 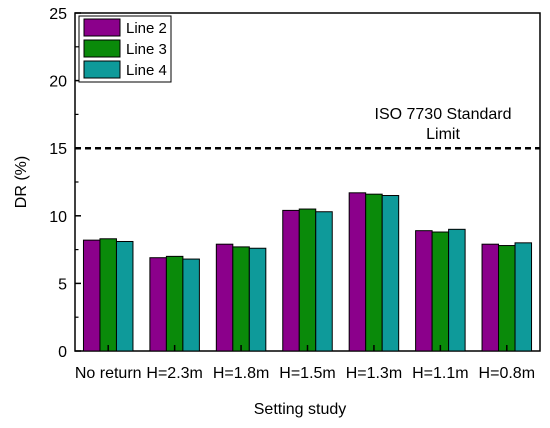 What do you see at coordinates (146, 28) in the screenshot?
I see `legend-label: Line 2` at bounding box center [146, 28].